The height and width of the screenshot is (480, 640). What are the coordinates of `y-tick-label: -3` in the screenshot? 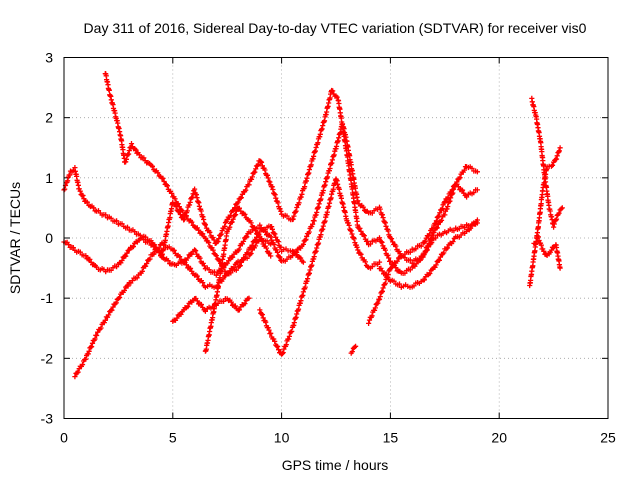 It's located at (47, 419).